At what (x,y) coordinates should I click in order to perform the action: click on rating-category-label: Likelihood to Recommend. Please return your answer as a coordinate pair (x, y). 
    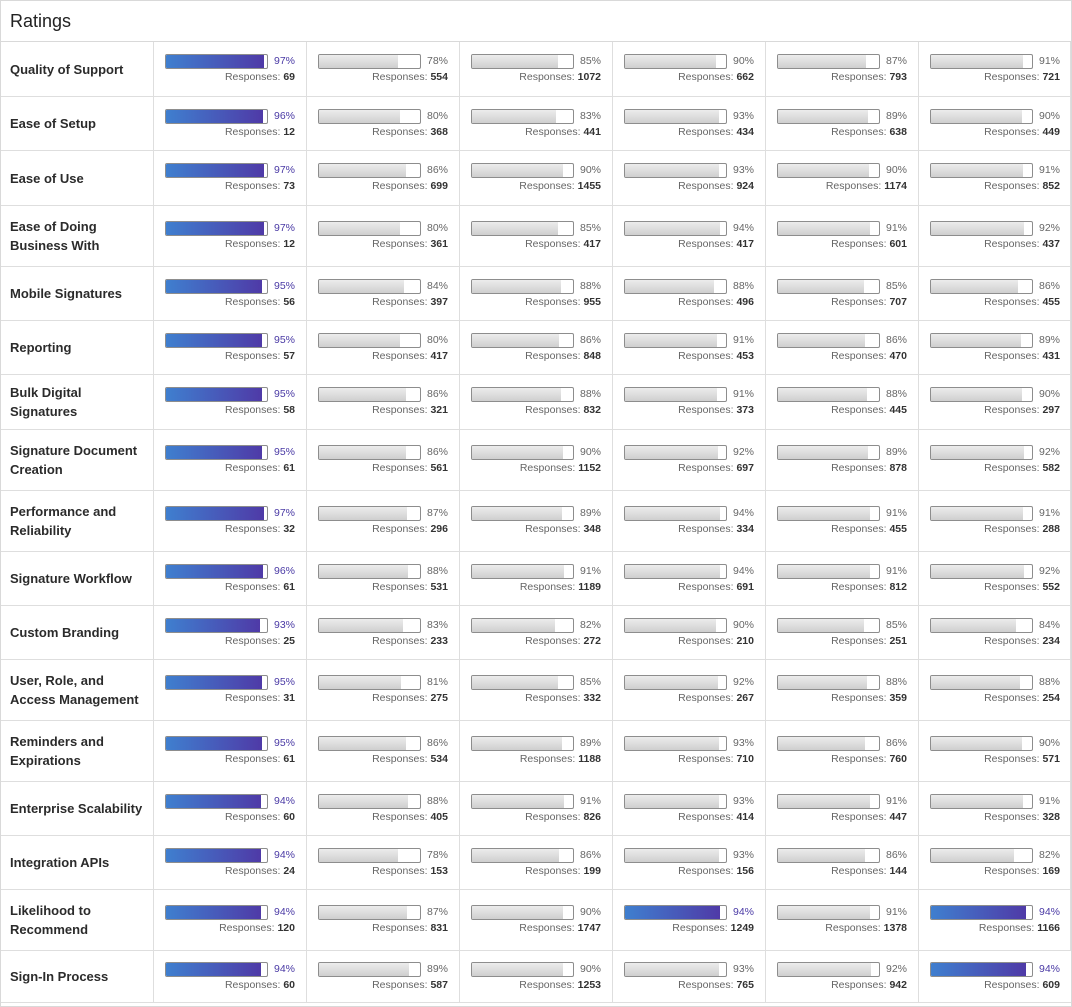
    Looking at the image, I should click on (77, 920).